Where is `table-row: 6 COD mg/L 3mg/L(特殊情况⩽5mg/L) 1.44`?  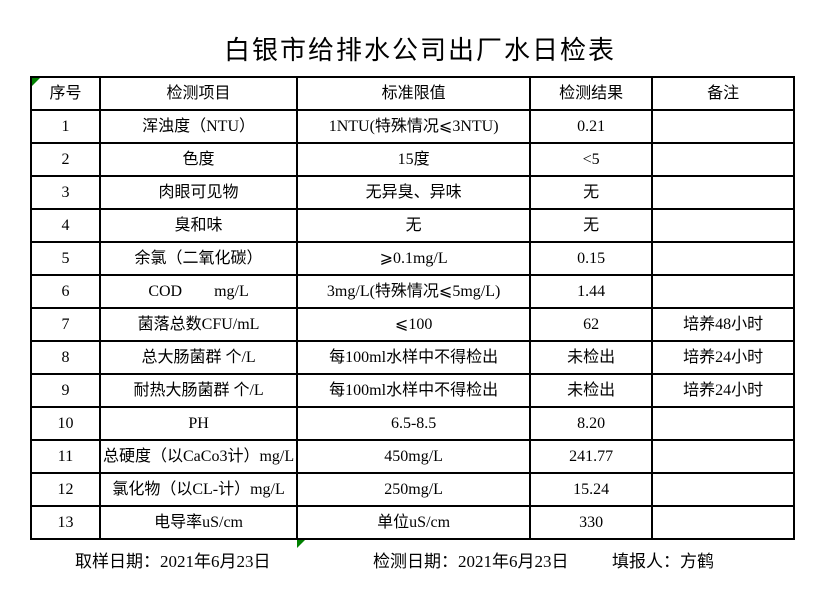
table-row: 6 COD mg/L 3mg/L(特殊情况⩽5mg/L) 1.44 is located at coordinates (413, 291).